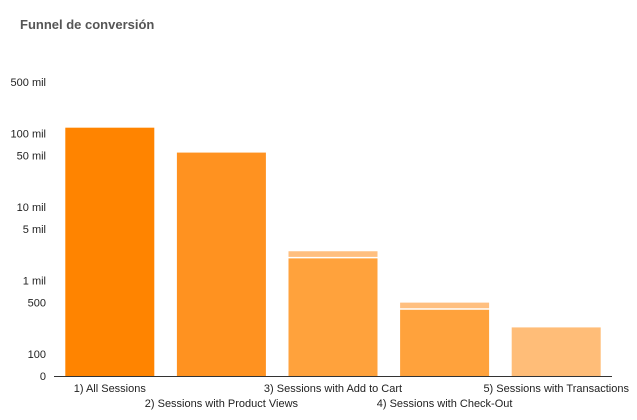  Describe the element at coordinates (28, 135) in the screenshot. I see `y-tick-label: 100 mil` at that location.